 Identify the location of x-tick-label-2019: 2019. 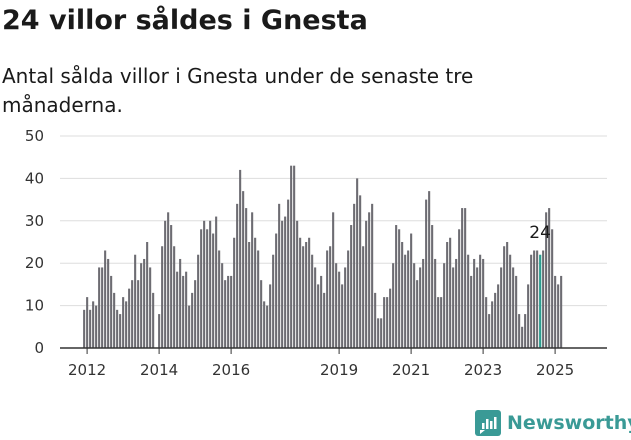
(339, 370).